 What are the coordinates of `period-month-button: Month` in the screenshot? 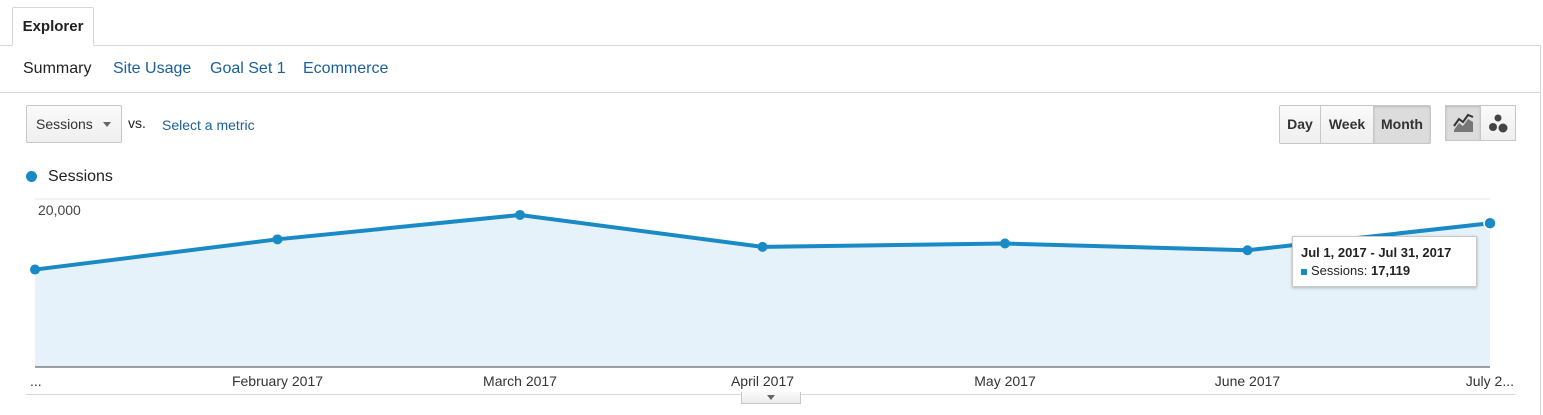 It's located at (1402, 124).